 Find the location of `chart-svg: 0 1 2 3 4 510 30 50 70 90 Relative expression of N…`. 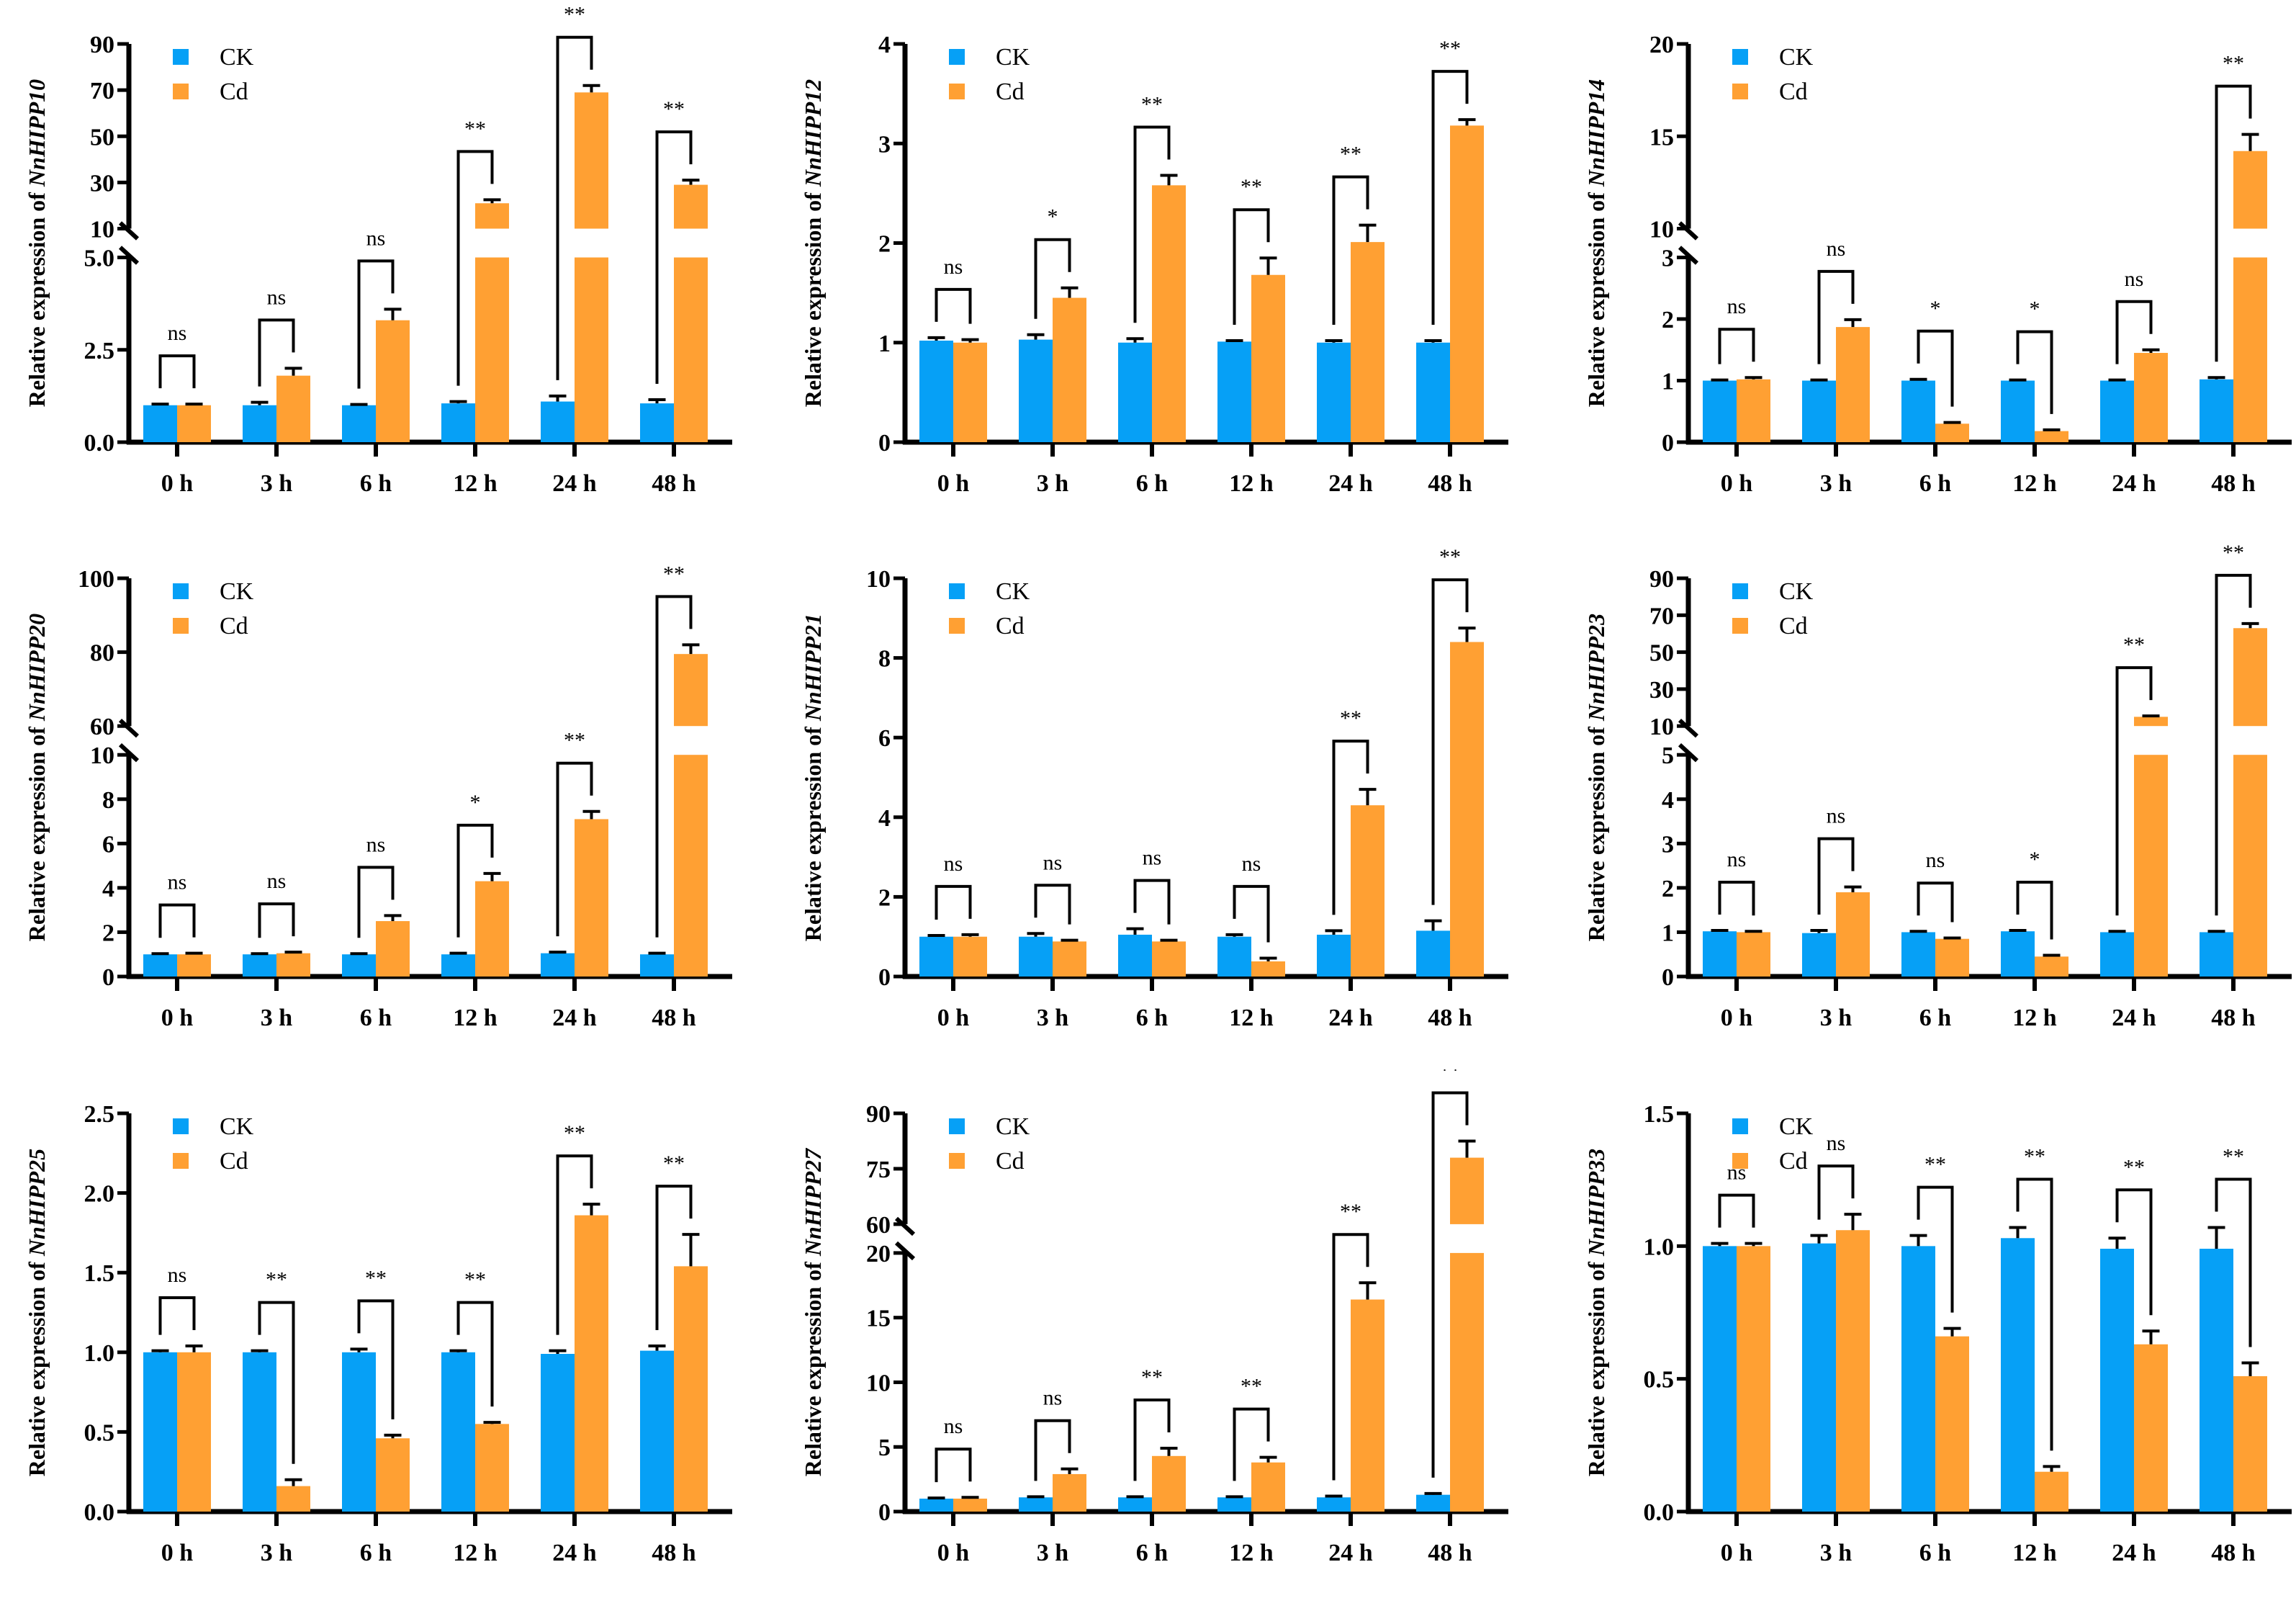

chart-svg: 0 1 2 3 4 510 30 50 70 90 Relative expression of N… is located at coordinates (1938, 786).